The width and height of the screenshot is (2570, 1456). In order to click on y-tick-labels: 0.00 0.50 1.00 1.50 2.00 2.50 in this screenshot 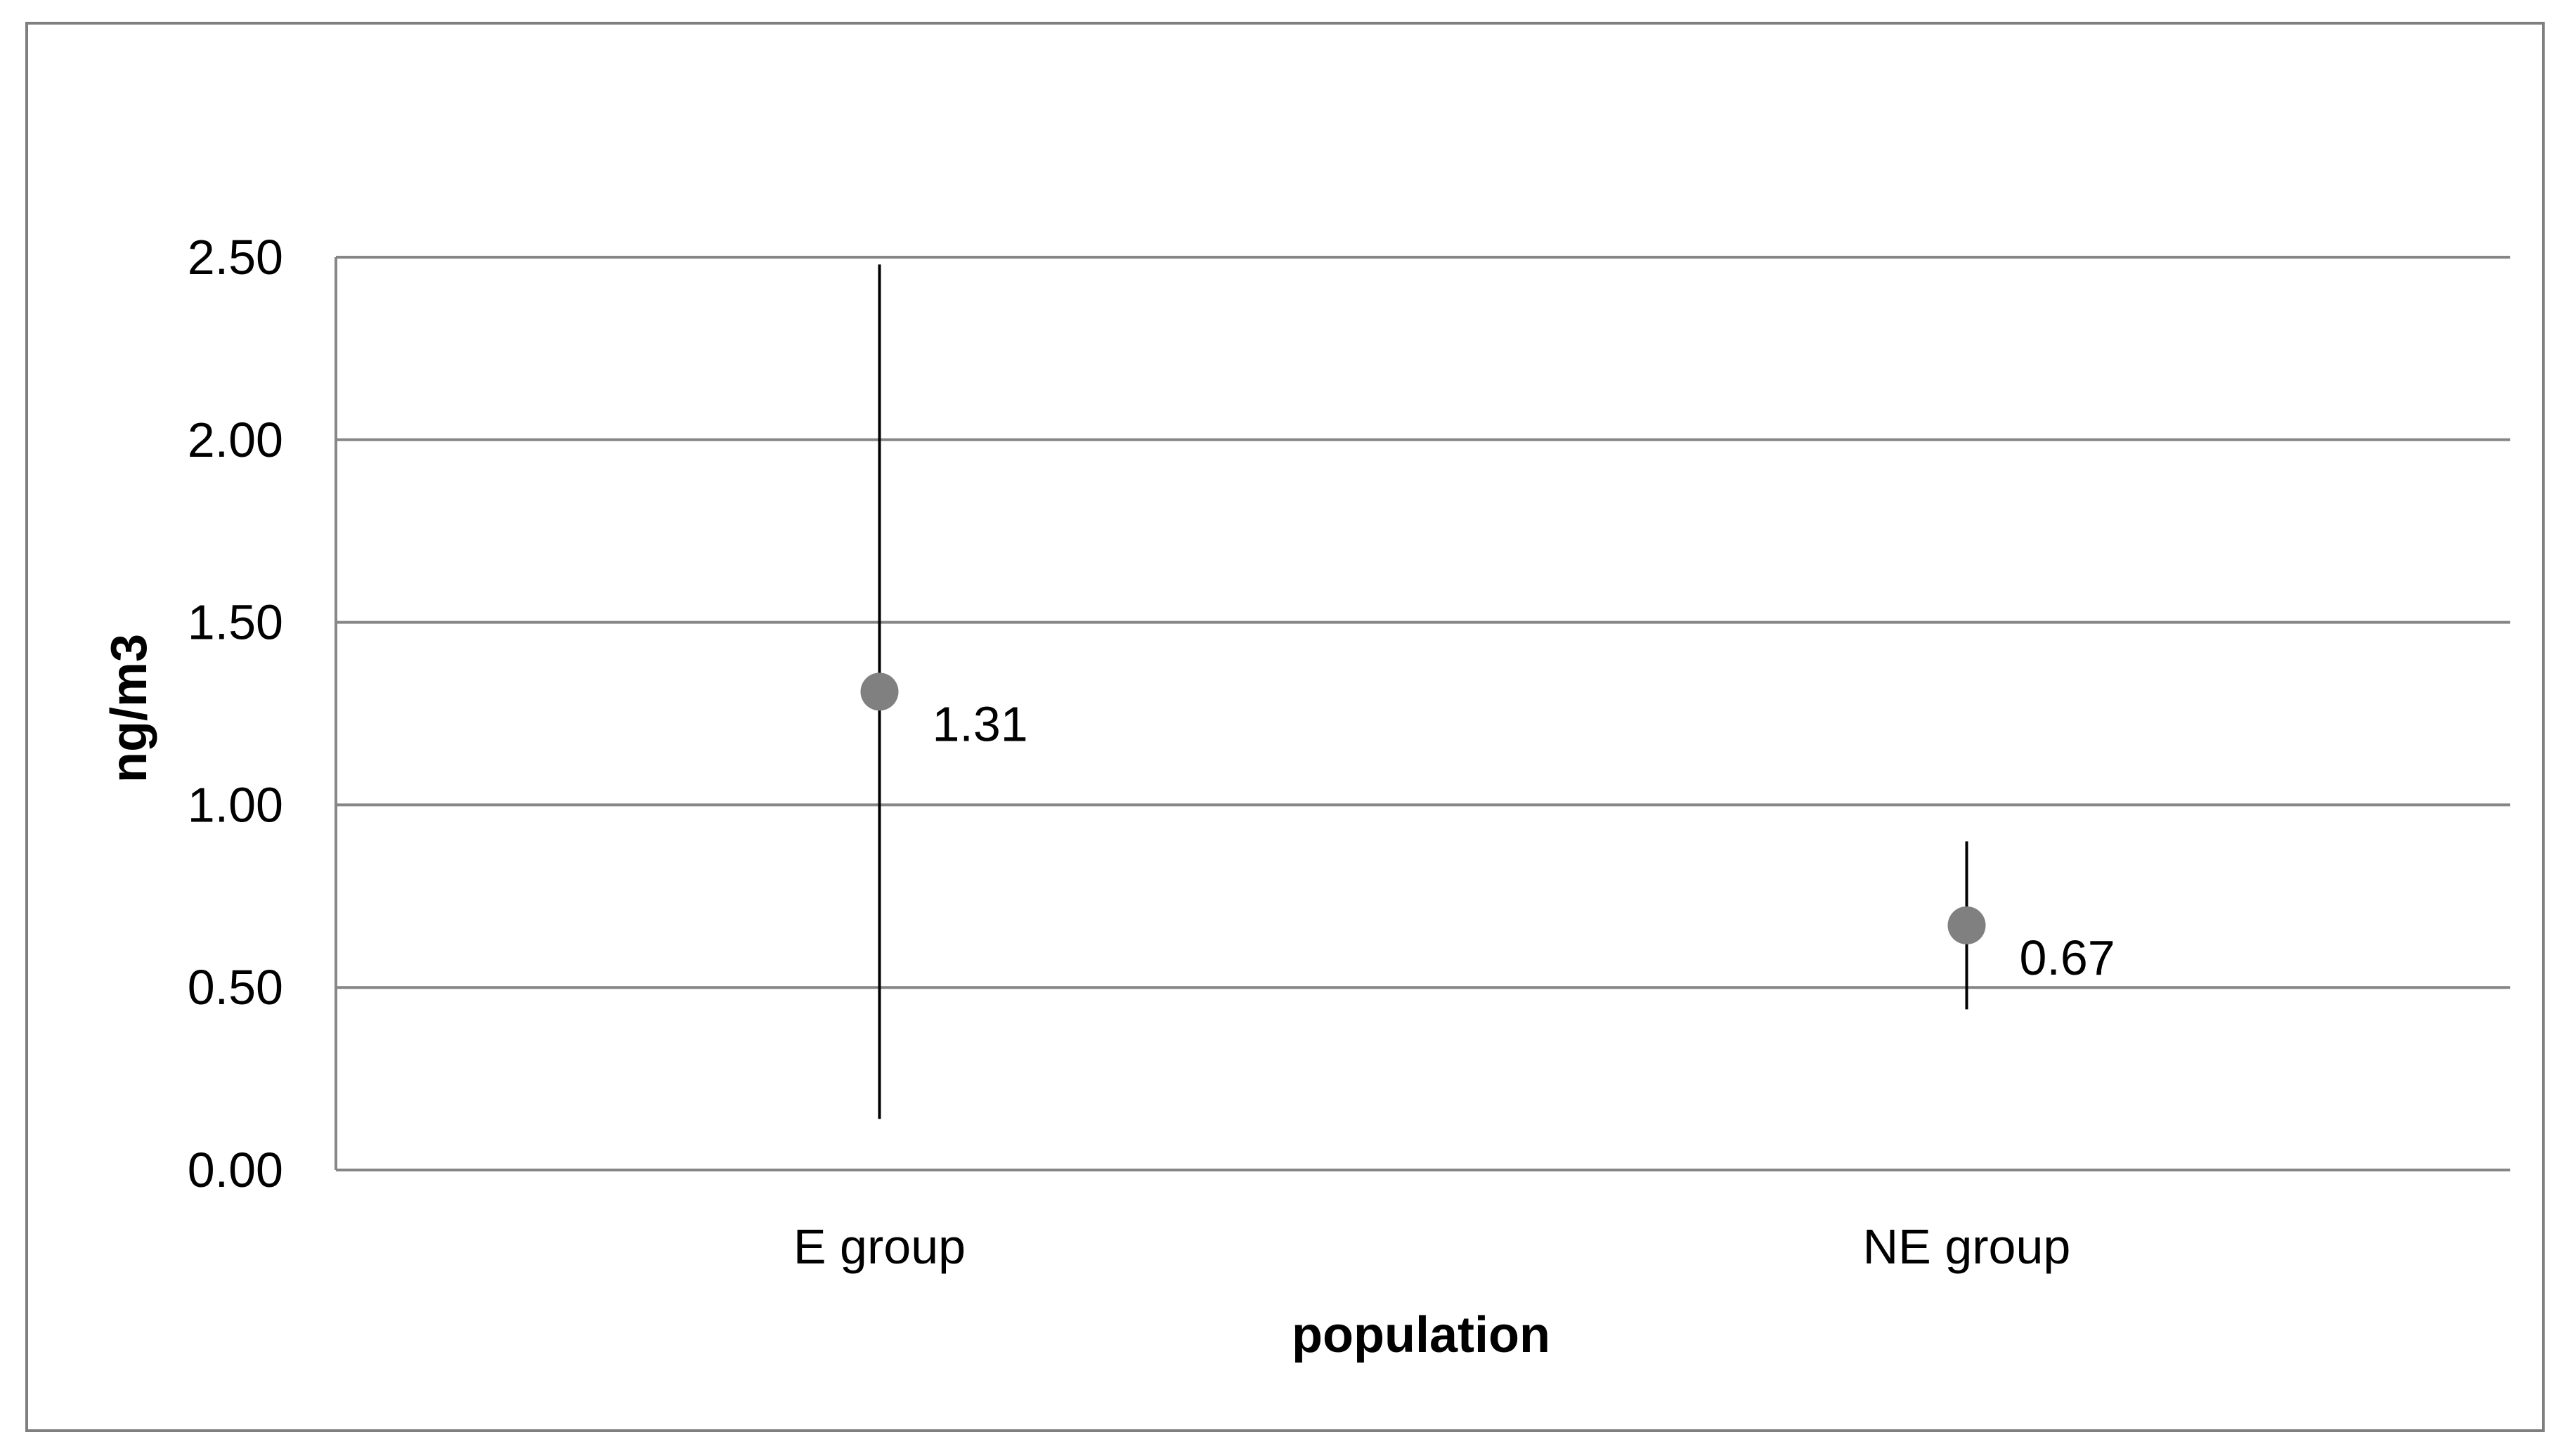, I will do `click(235, 714)`.